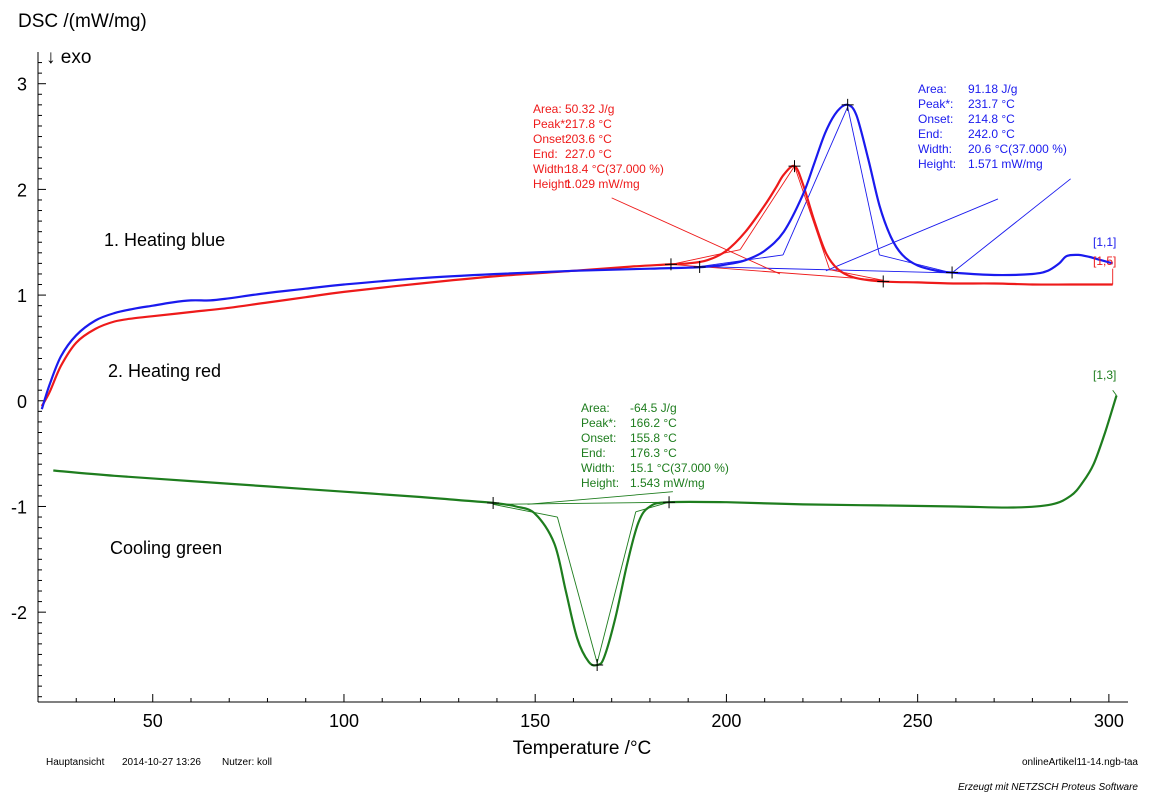 The width and height of the screenshot is (1161, 800). Describe the element at coordinates (1104, 308) in the screenshot. I see `curve-tags: [1,1] [1,5] [1,3]` at that location.